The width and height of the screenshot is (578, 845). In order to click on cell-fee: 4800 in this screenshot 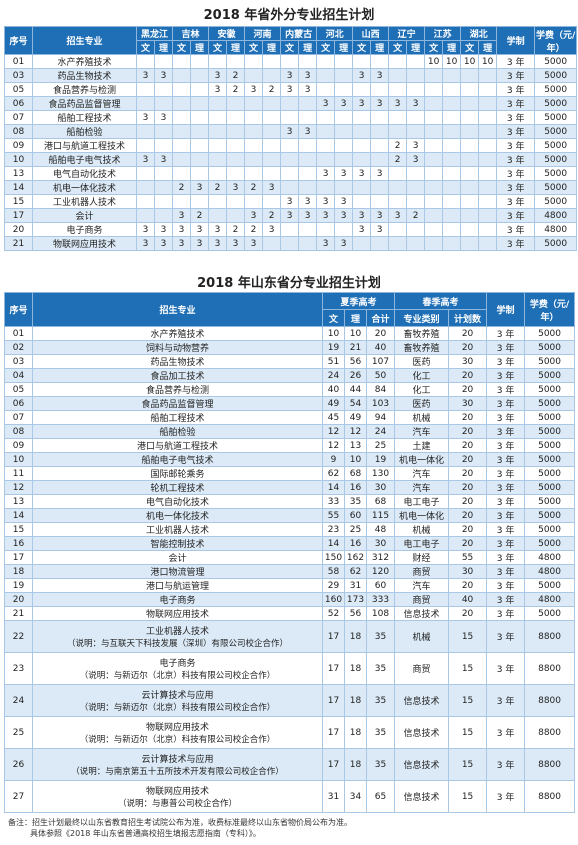, I will do `click(550, 557)`.